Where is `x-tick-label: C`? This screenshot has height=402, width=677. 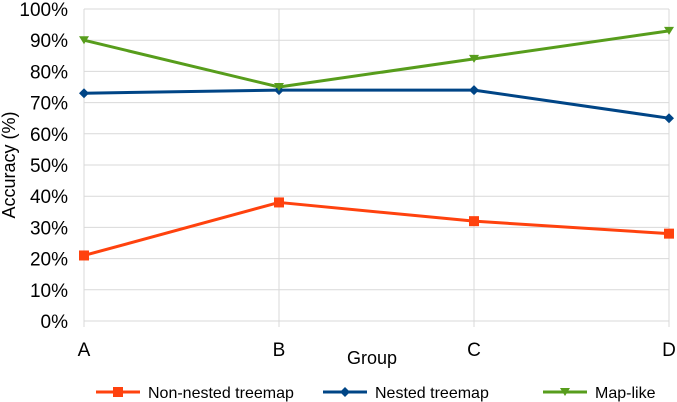 x-tick-label: C is located at coordinates (474, 350).